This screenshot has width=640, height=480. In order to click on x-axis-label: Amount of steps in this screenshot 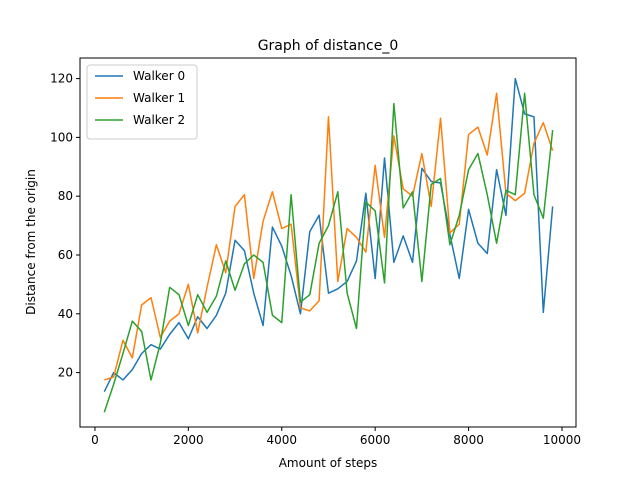, I will do `click(328, 463)`.